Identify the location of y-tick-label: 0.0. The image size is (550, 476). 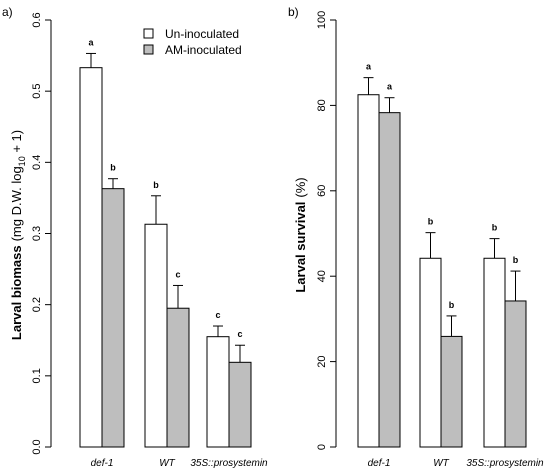
(37, 446).